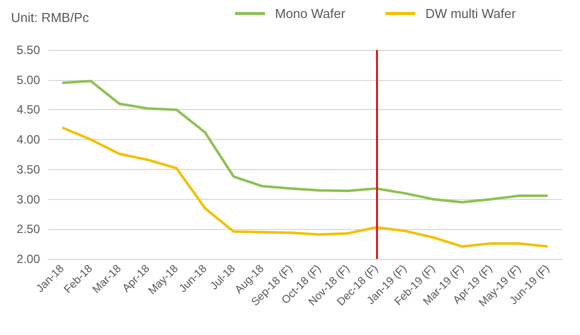  What do you see at coordinates (28, 229) in the screenshot?
I see `y-tick-label: 2.50` at bounding box center [28, 229].